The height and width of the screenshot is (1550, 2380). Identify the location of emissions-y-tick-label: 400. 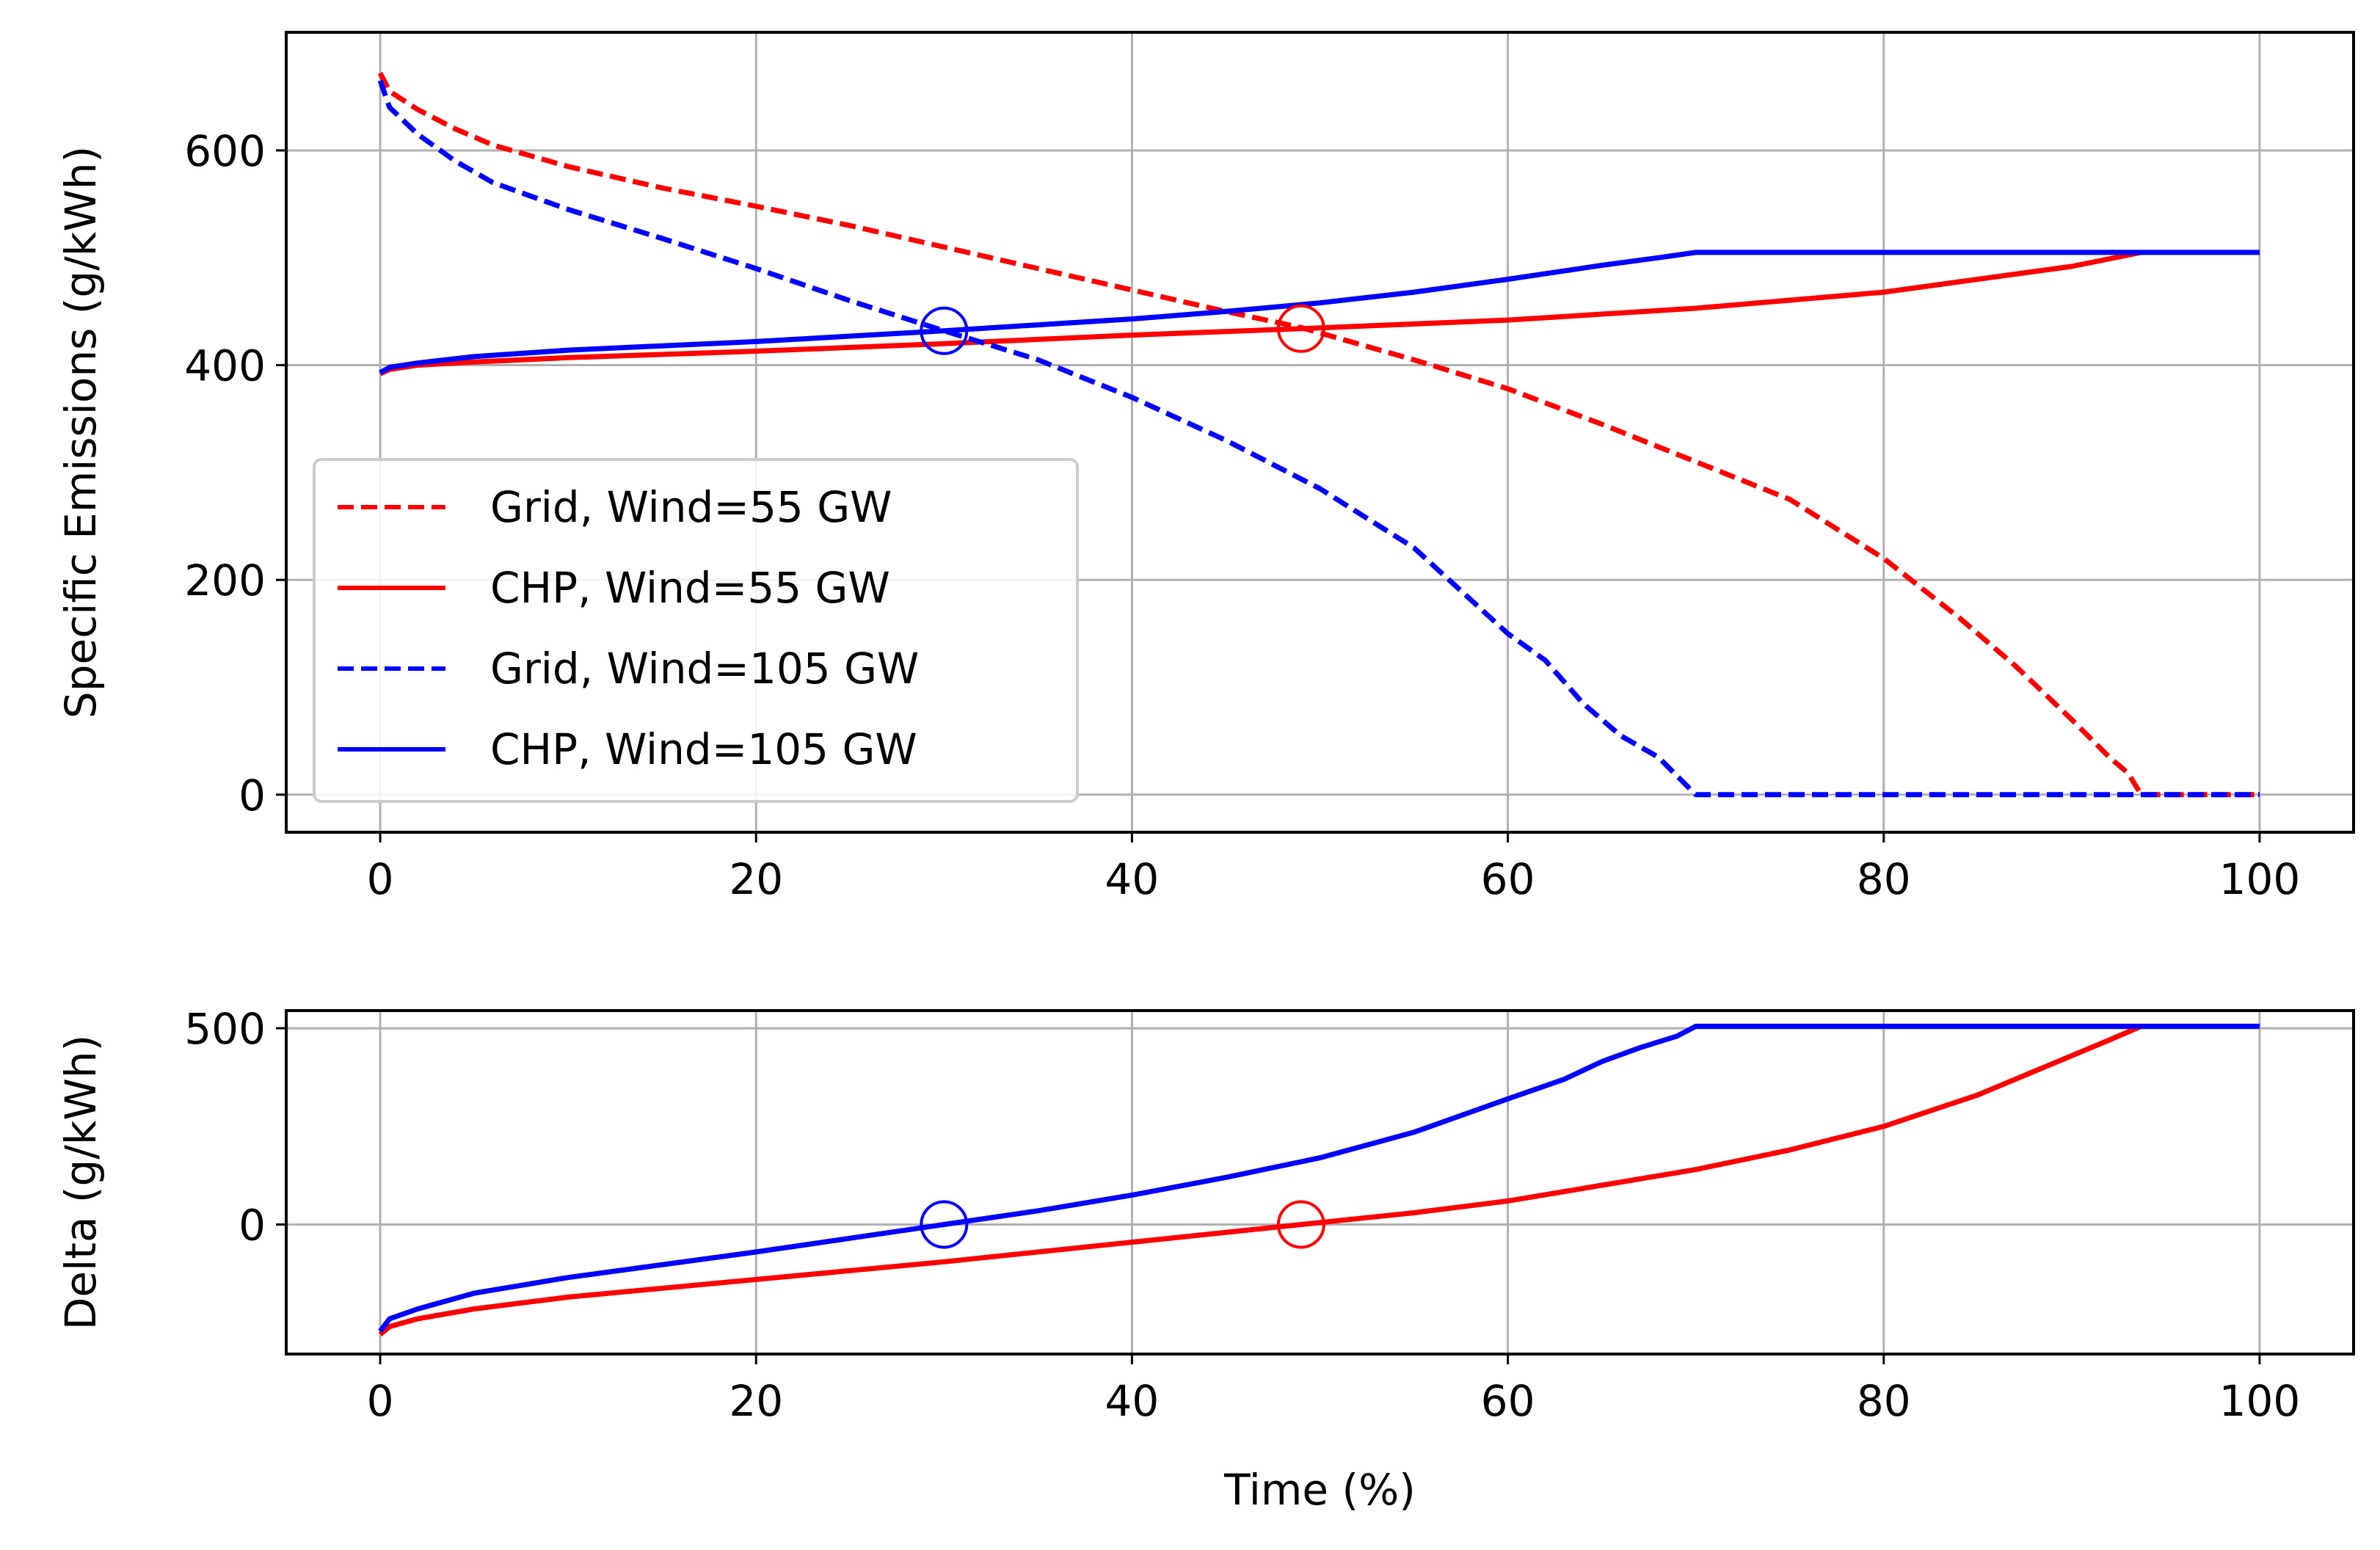
(225, 366).